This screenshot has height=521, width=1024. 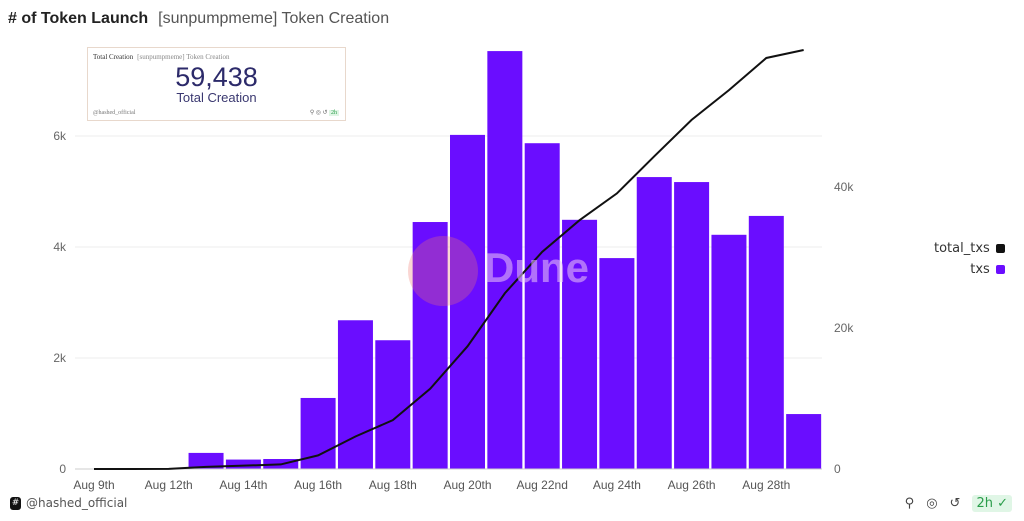 I want to click on x-tick-label: Aug 28th, so click(x=766, y=485).